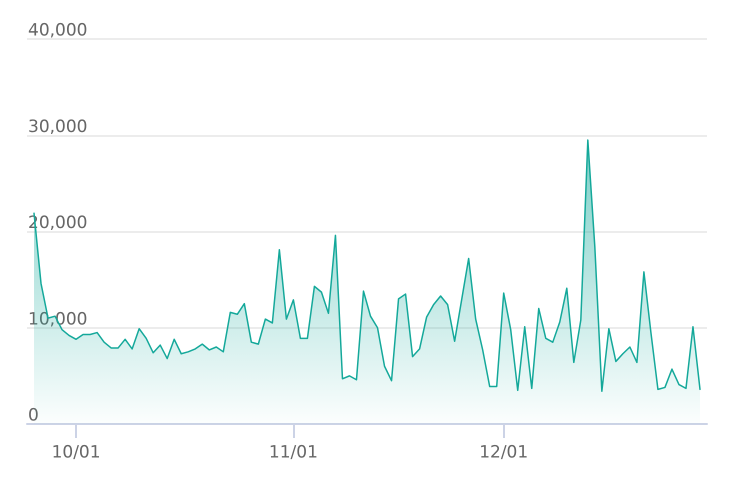  What do you see at coordinates (58, 126) in the screenshot?
I see `y-tick-label: 30,000` at bounding box center [58, 126].